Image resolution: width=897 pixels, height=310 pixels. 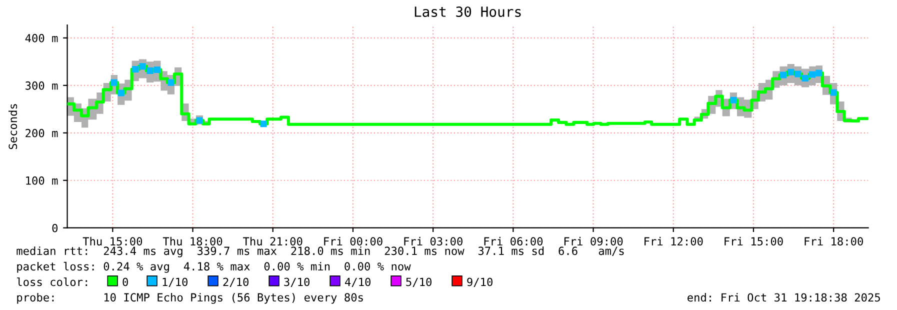 What do you see at coordinates (214, 267) in the screenshot?
I see `text: packet loss: 0.24 % avg 4.18 % max 0.00 % min 0.00 % now` at bounding box center [214, 267].